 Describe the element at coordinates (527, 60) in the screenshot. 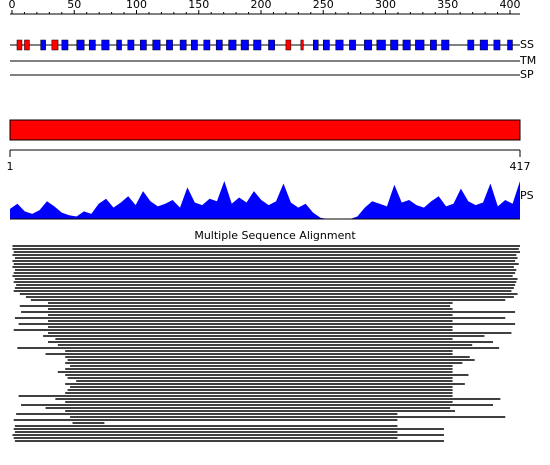

I see `tm-label: TM` at that location.